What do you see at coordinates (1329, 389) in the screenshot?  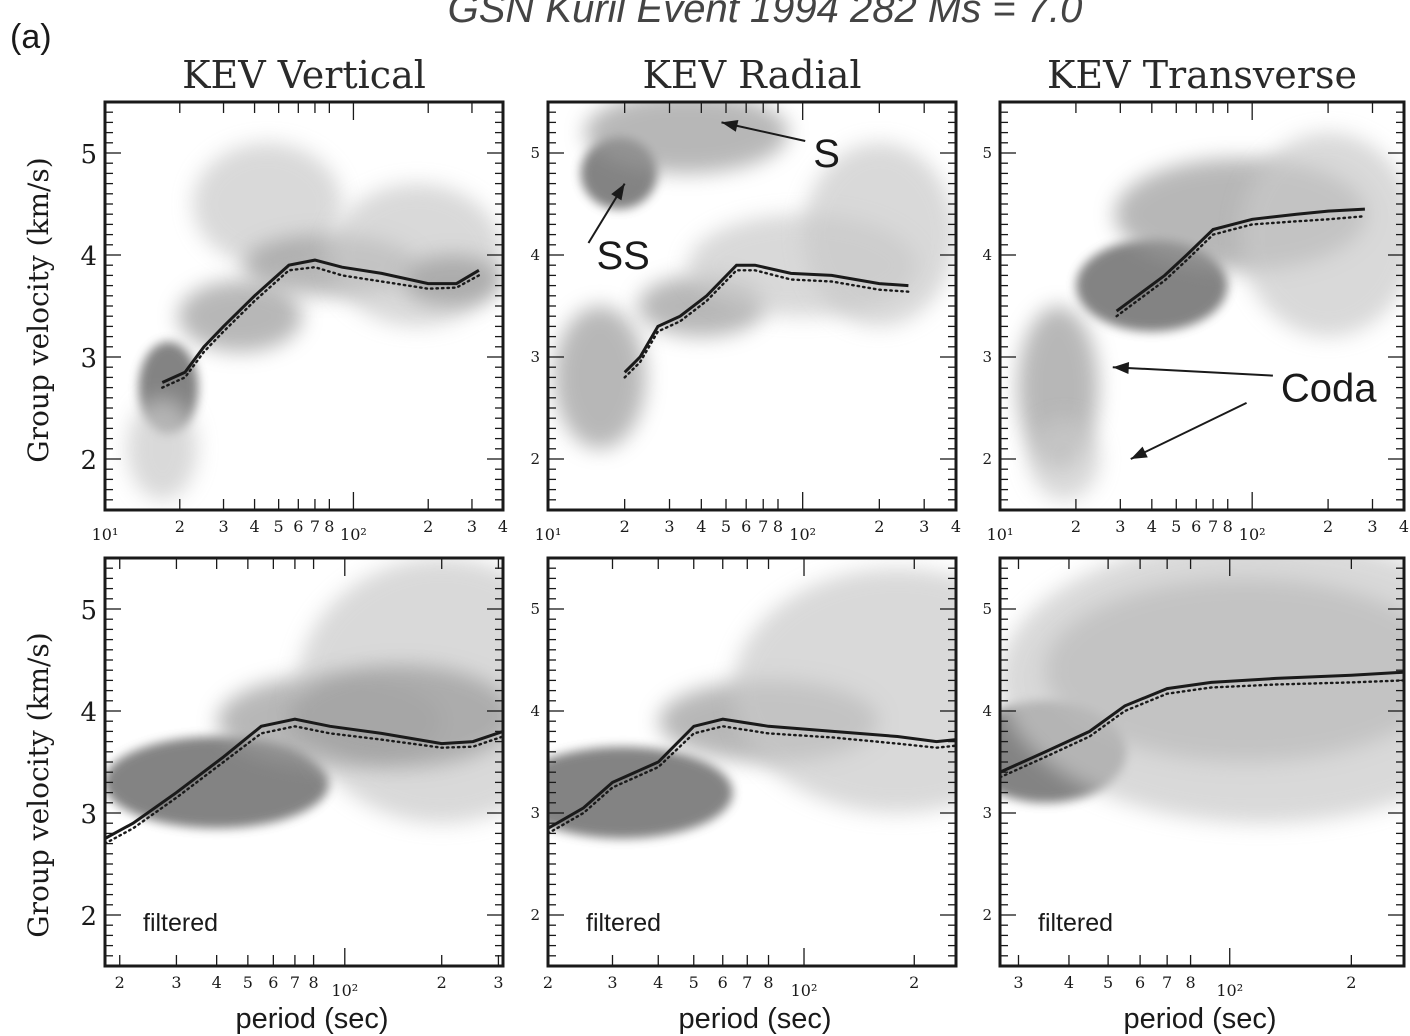 I see `annotation-text: Coda` at bounding box center [1329, 389].